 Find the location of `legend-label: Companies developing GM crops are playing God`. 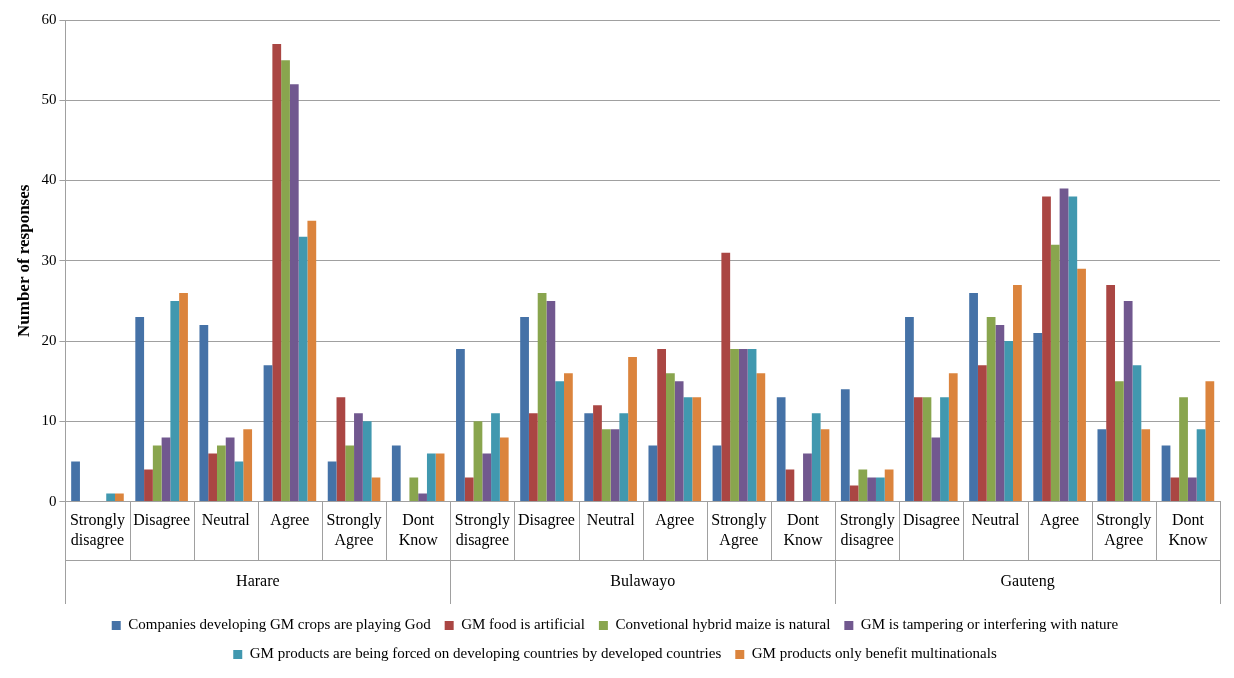

legend-label: Companies developing GM crops are playing God is located at coordinates (280, 624).